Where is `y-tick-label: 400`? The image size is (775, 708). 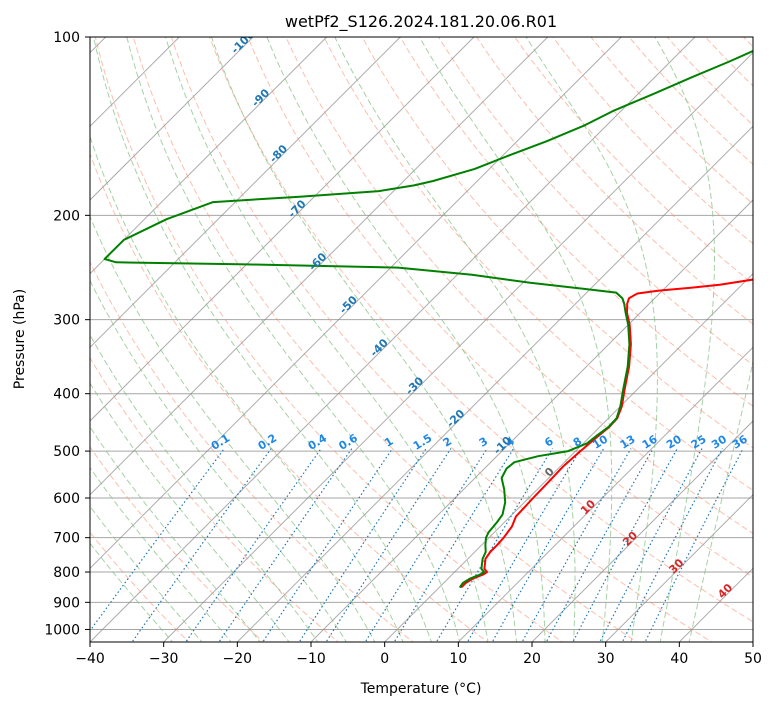
y-tick-label: 400 is located at coordinates (66, 395).